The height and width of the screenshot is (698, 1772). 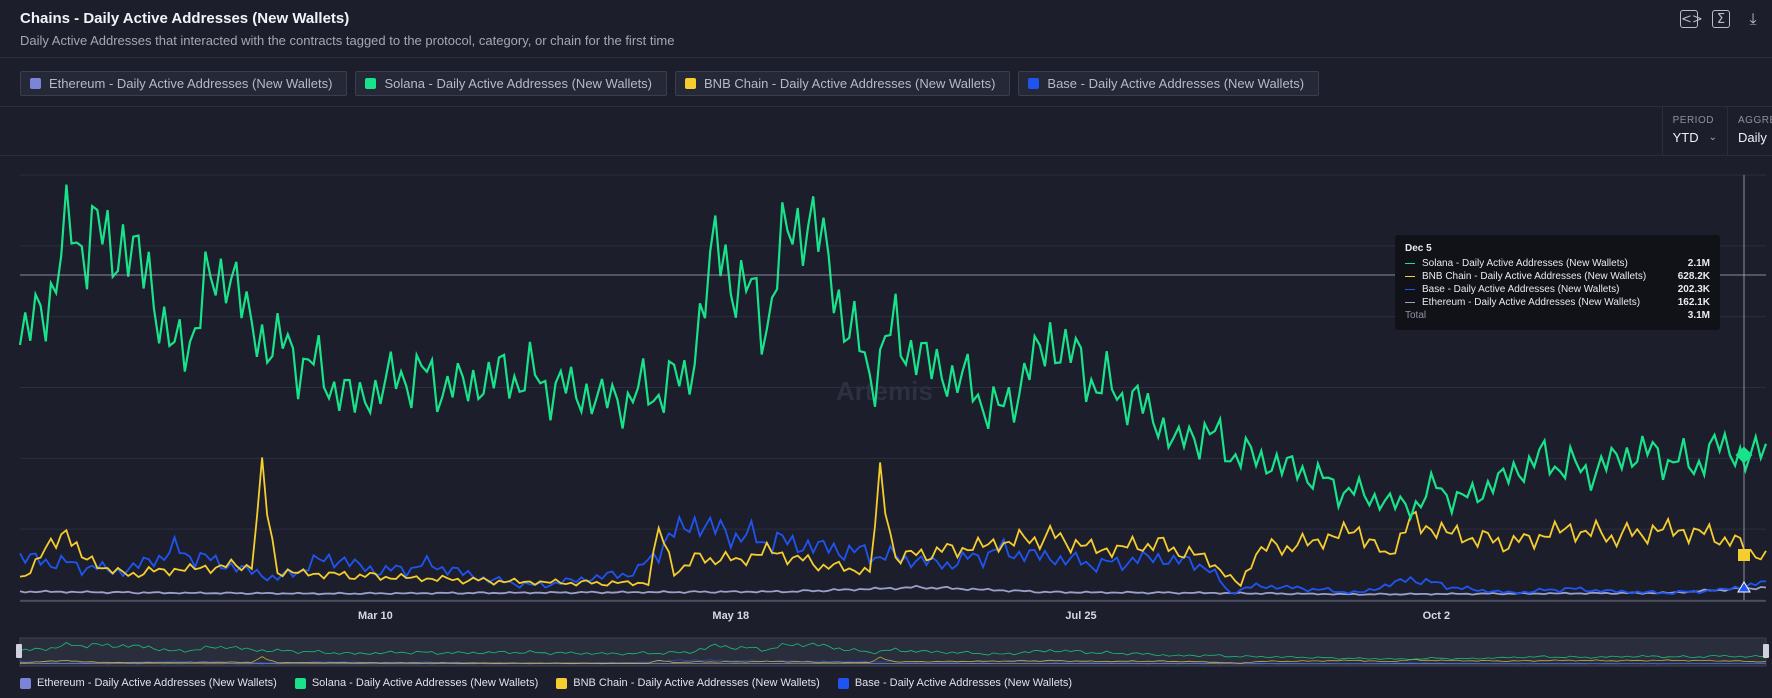 What do you see at coordinates (1753, 18) in the screenshot?
I see `download-icon: ⤓` at bounding box center [1753, 18].